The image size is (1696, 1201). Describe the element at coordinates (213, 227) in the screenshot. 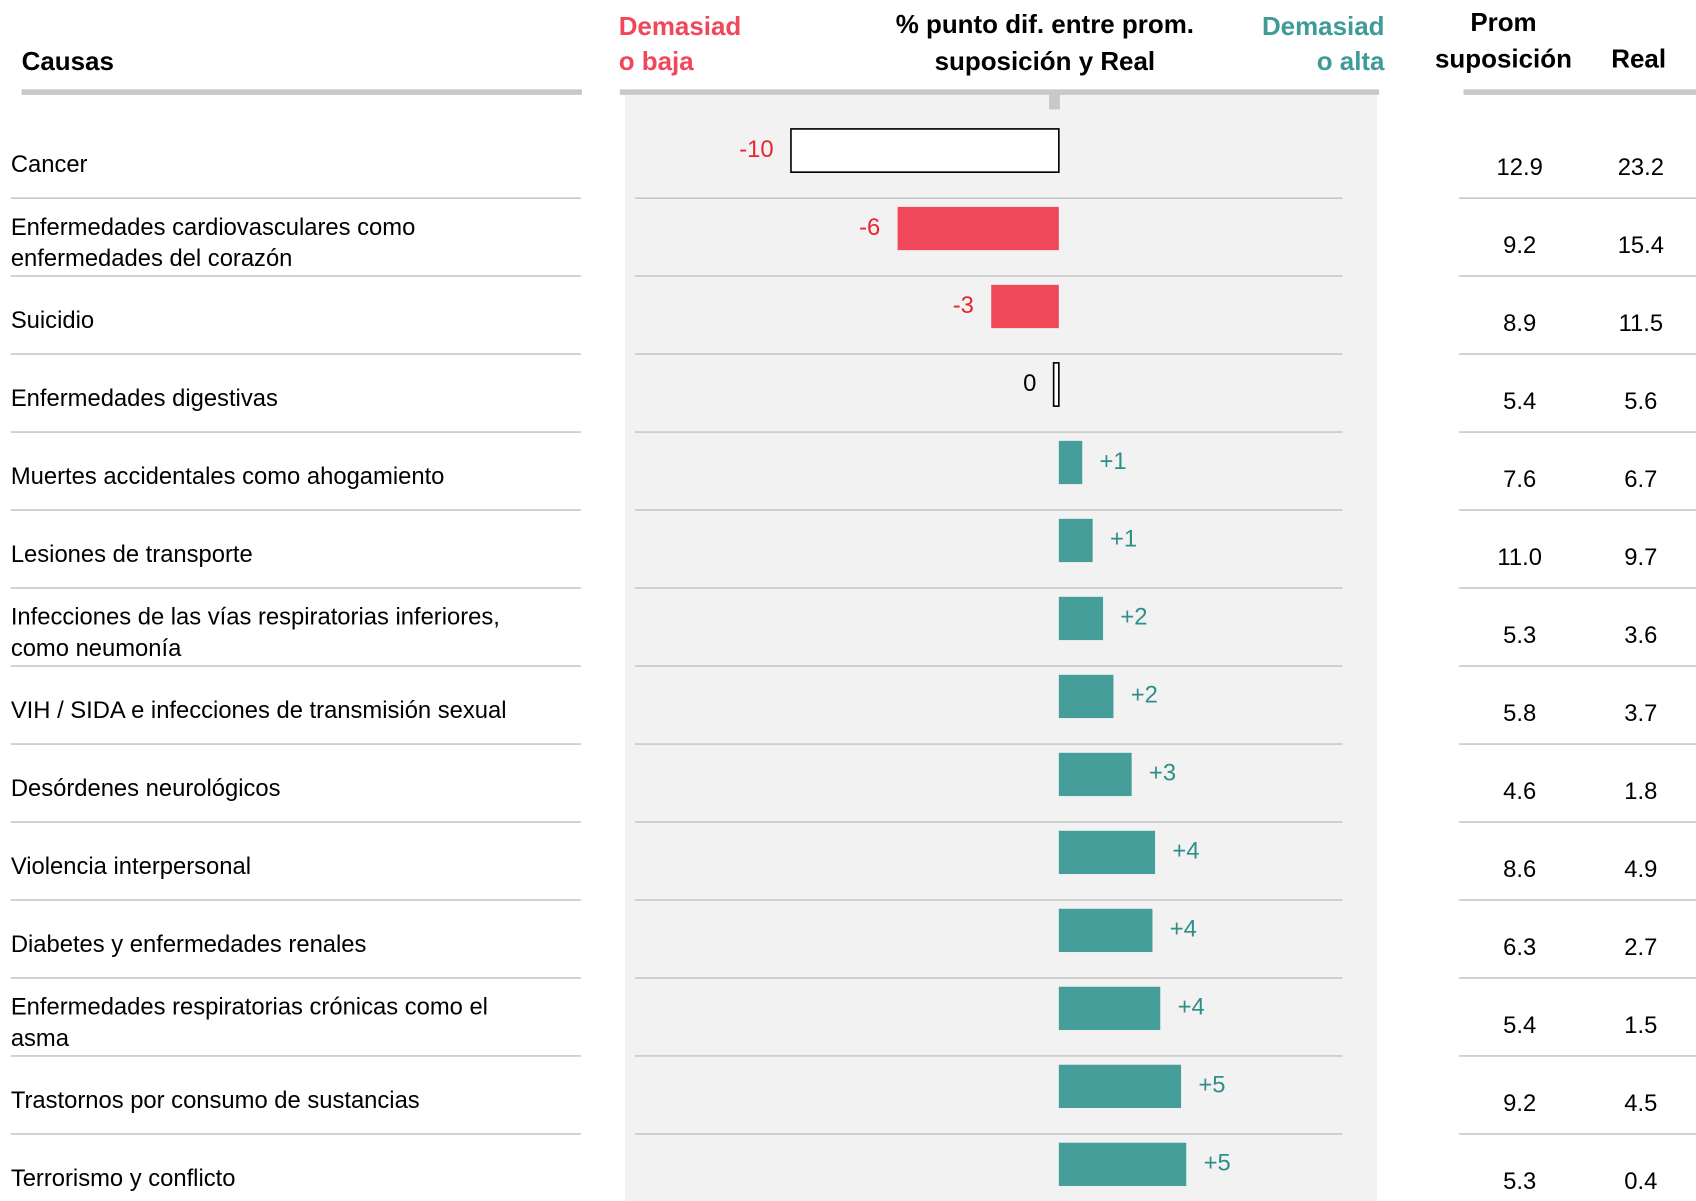

I see `category-label: Enfermedades cardiovasculares como` at that location.